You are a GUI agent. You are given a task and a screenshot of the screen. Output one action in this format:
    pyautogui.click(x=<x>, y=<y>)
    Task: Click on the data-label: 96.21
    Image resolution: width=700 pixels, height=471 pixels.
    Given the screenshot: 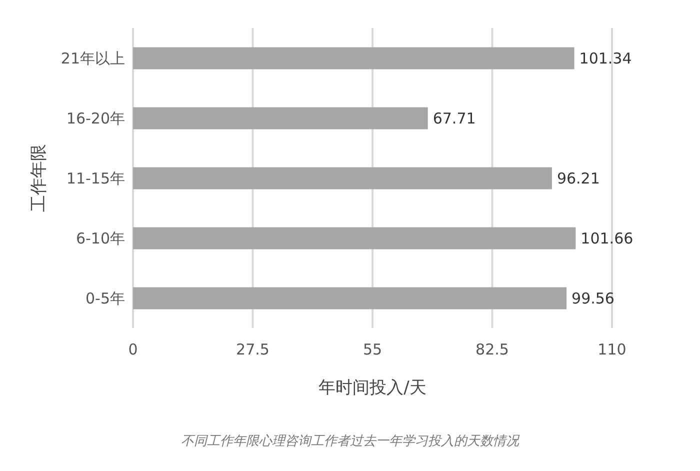 What is the action you would take?
    pyautogui.click(x=578, y=179)
    